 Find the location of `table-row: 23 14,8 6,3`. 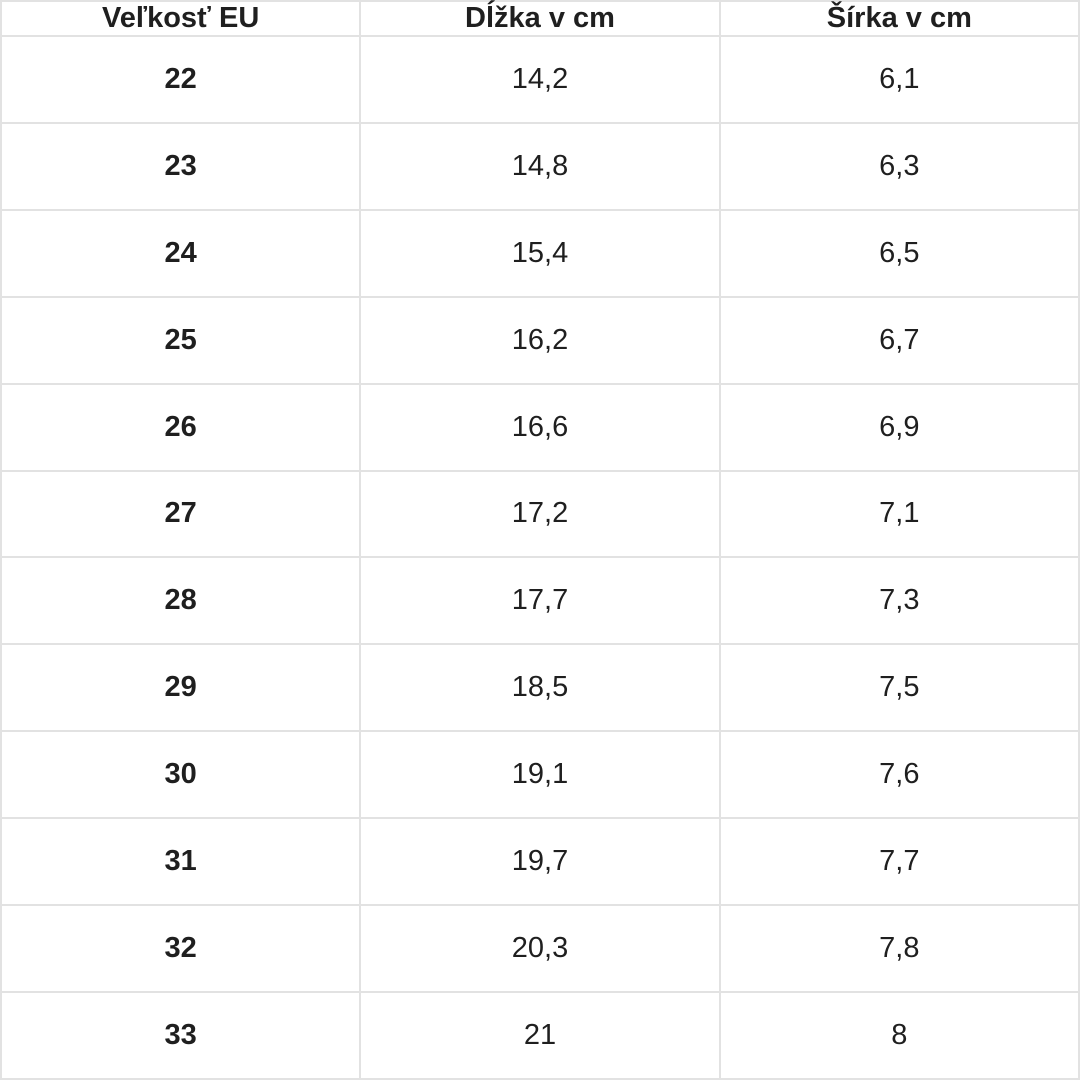

table-row: 23 14,8 6,3 is located at coordinates (540, 166).